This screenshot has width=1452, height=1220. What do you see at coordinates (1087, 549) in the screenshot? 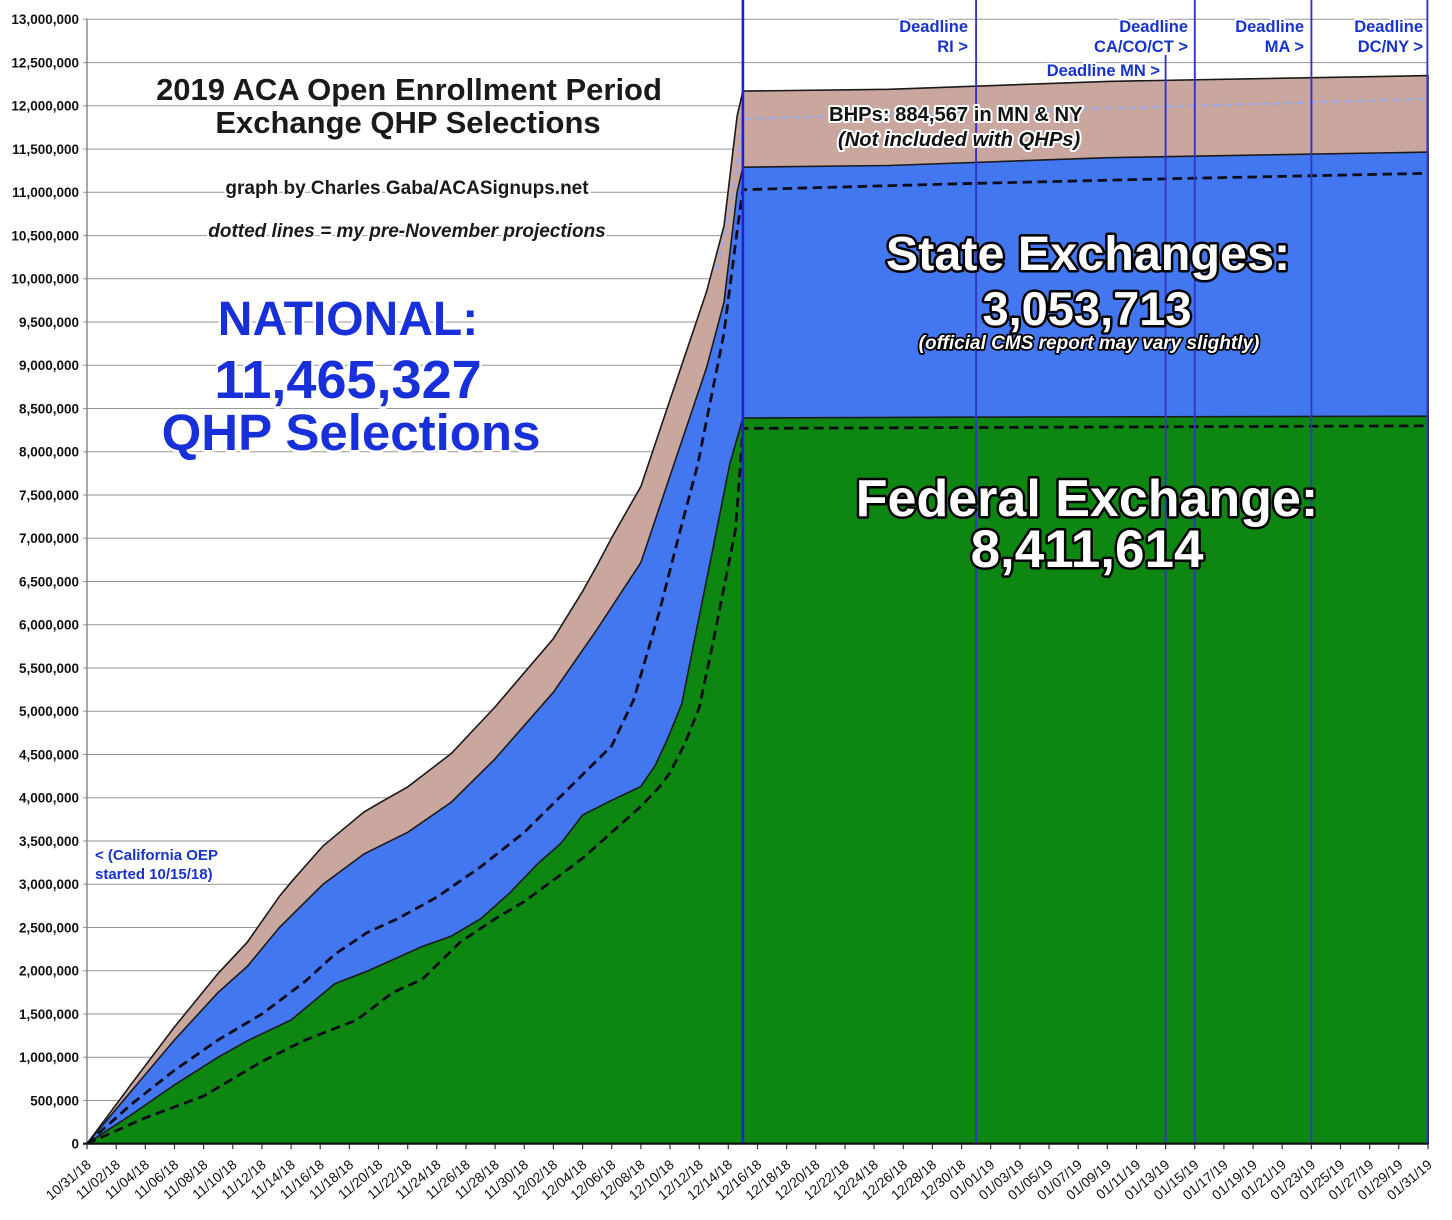
I see `svg-text: 8,411,614` at bounding box center [1087, 549].